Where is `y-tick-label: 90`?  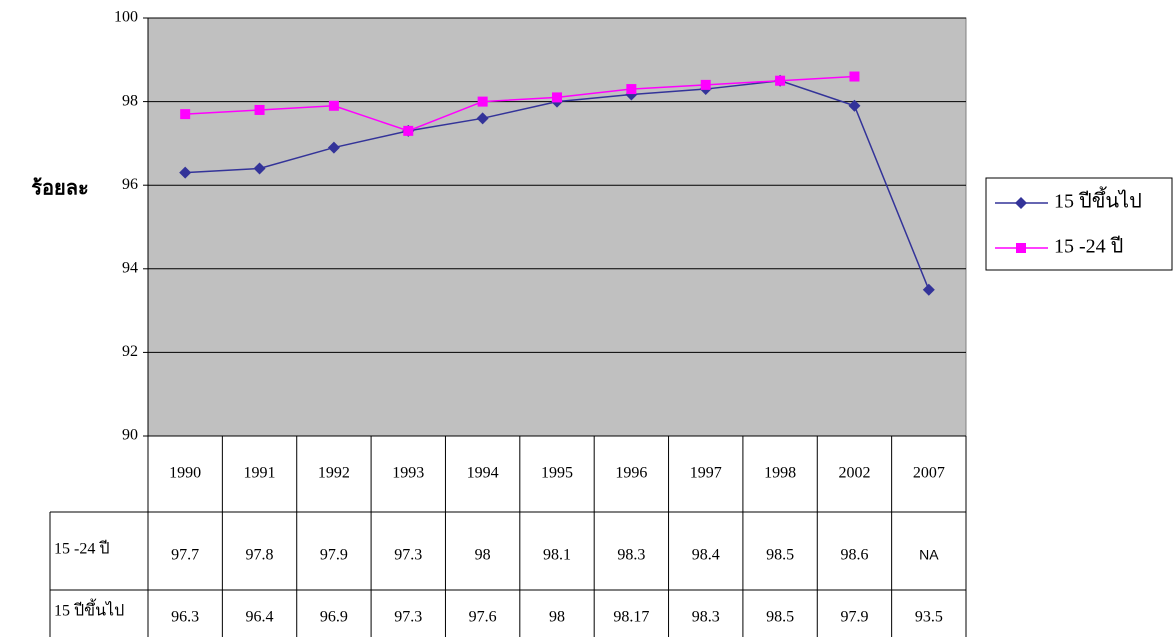 y-tick-label: 90 is located at coordinates (130, 435).